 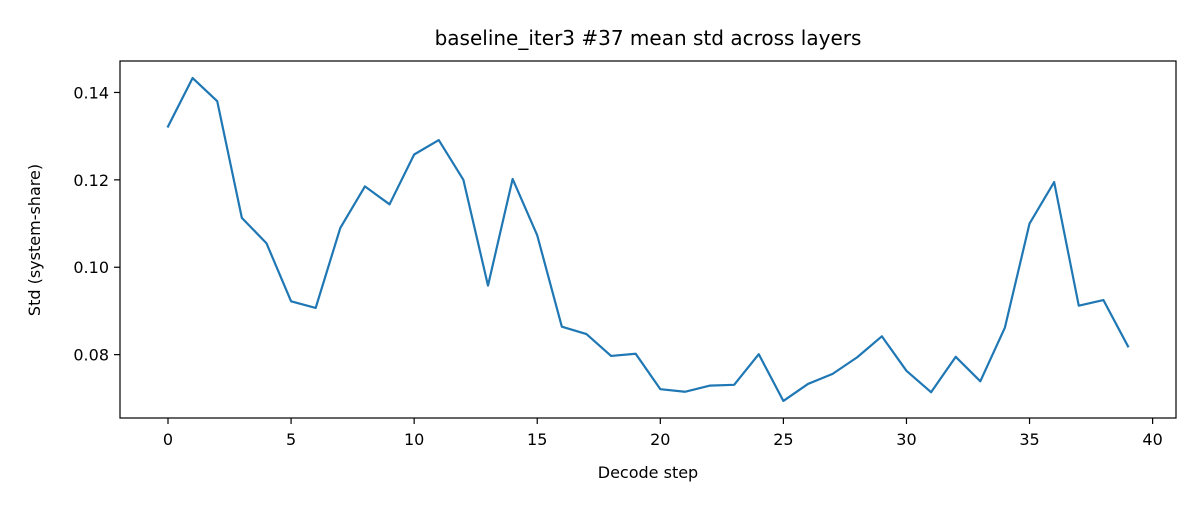 I want to click on x-tick-label: 20, so click(x=660, y=439).